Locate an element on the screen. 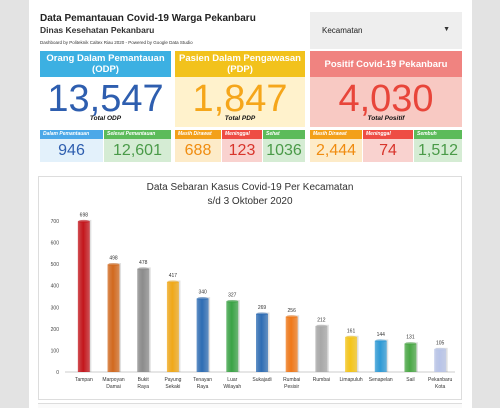 The width and height of the screenshot is (500, 408). category-label: Tampan is located at coordinates (84, 380).